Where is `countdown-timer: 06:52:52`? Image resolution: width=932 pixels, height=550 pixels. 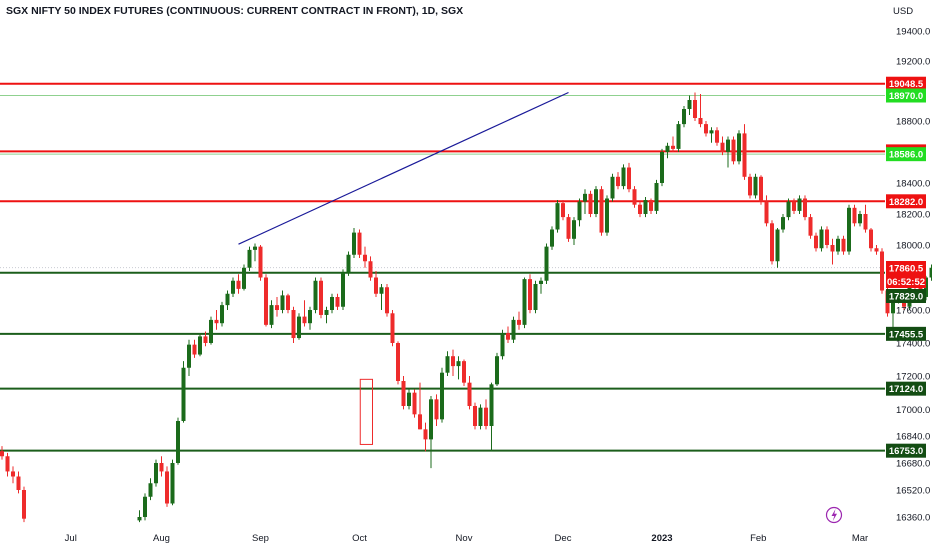
countdown-timer: 06:52:52 is located at coordinates (906, 282).